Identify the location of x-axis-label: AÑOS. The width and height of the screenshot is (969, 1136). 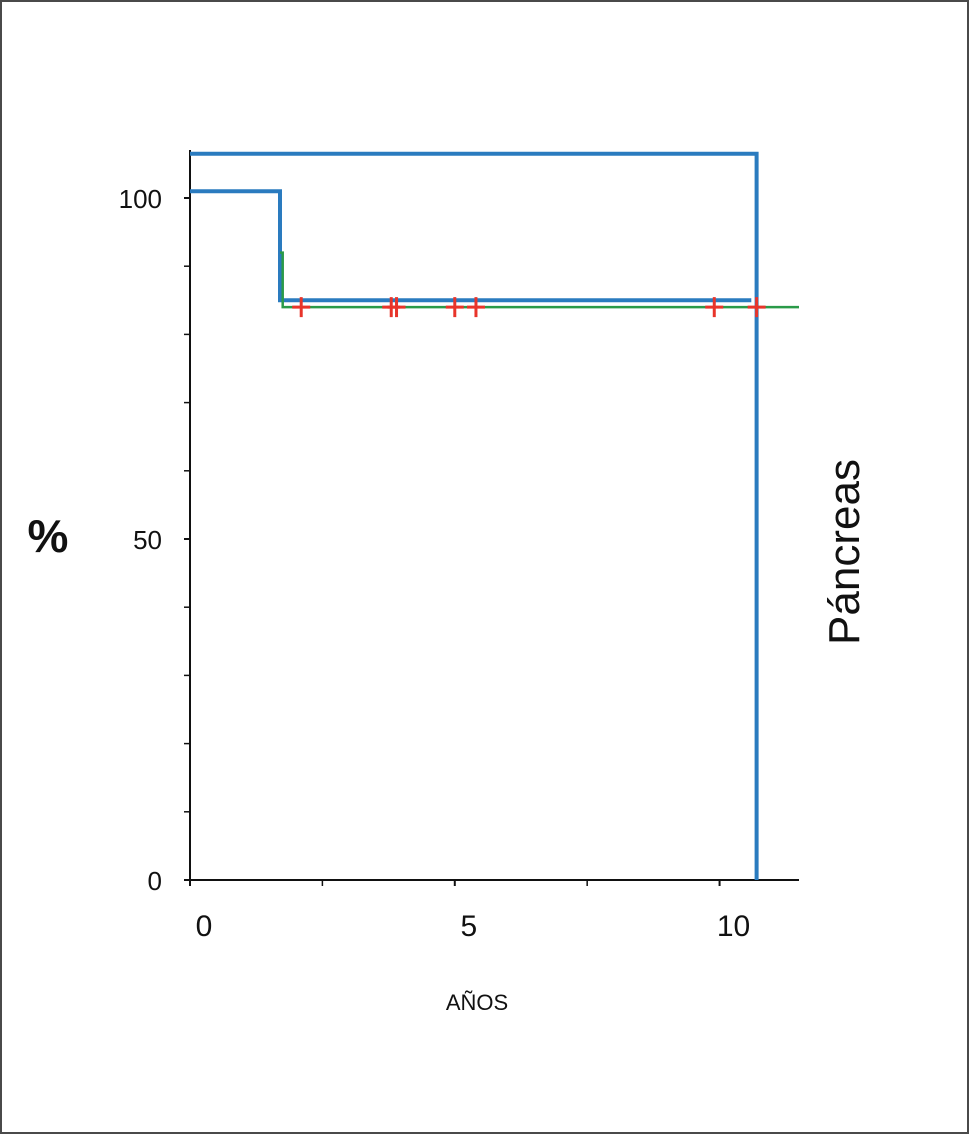
(477, 1002).